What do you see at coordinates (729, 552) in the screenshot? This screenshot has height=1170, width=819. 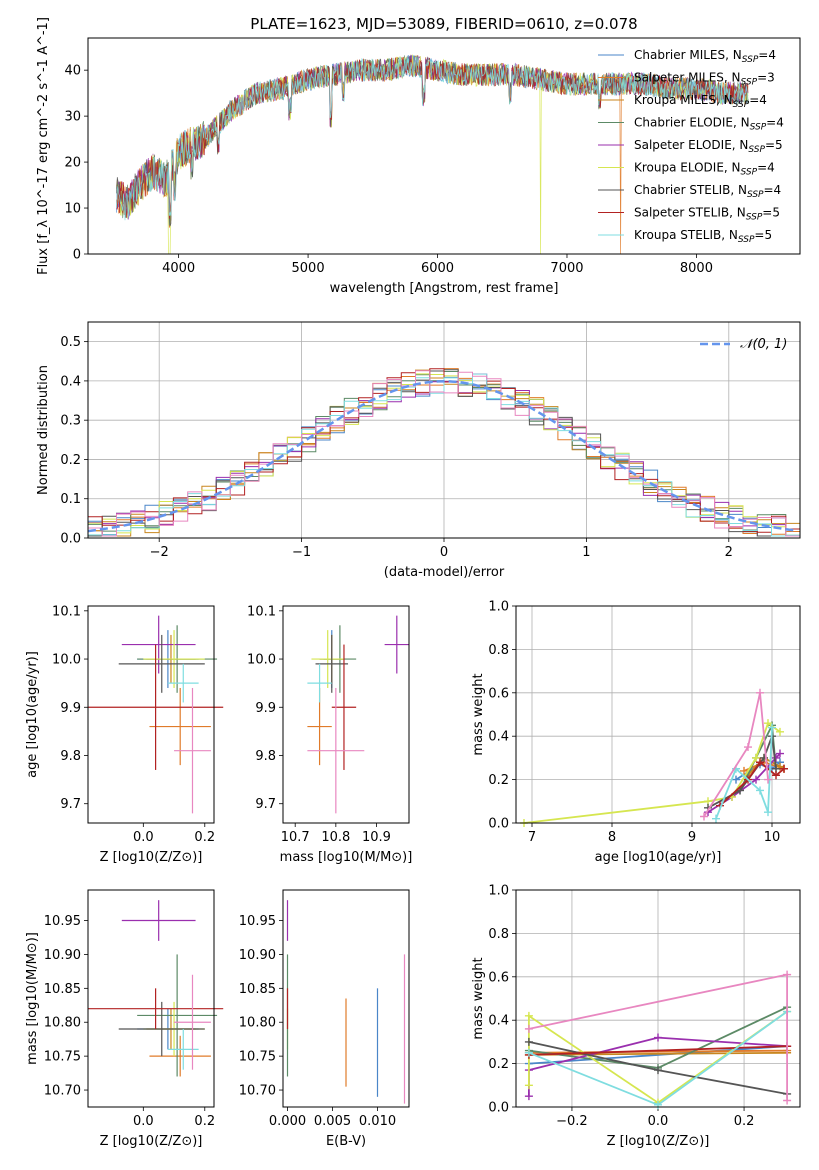 I see `x-tick-label: 2` at bounding box center [729, 552].